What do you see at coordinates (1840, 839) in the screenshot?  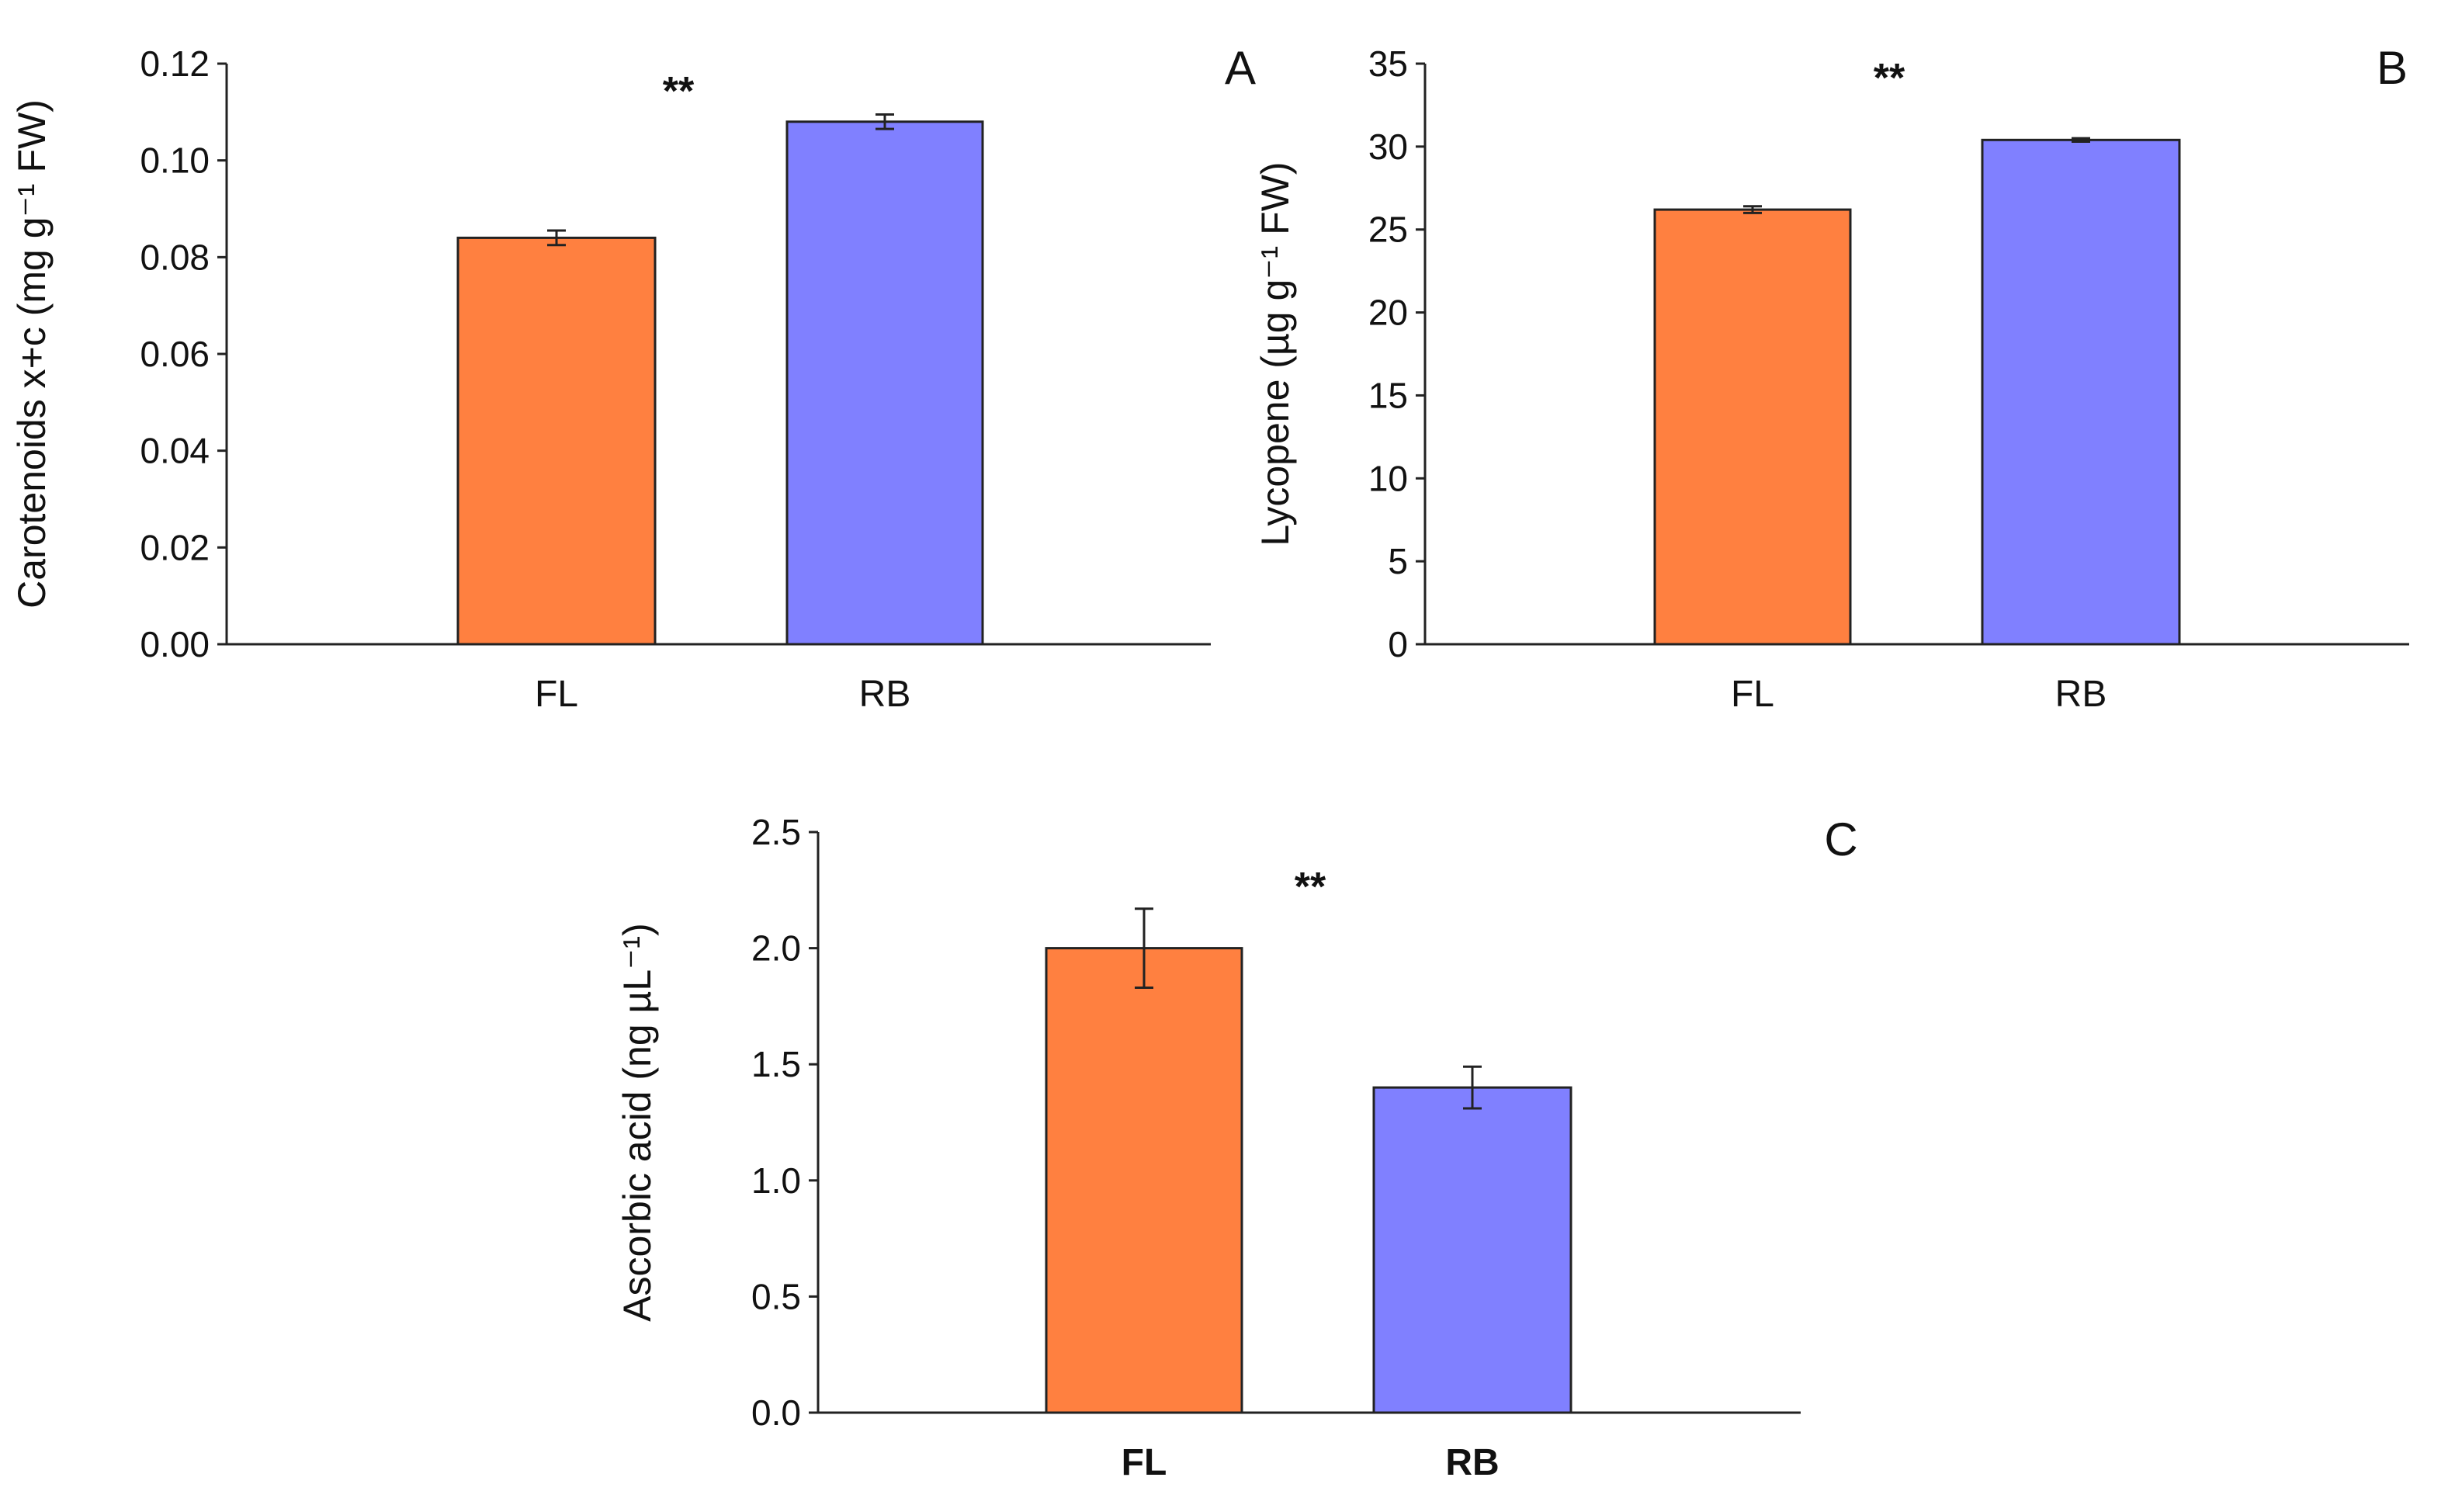 I see `panel-label: C` at bounding box center [1840, 839].